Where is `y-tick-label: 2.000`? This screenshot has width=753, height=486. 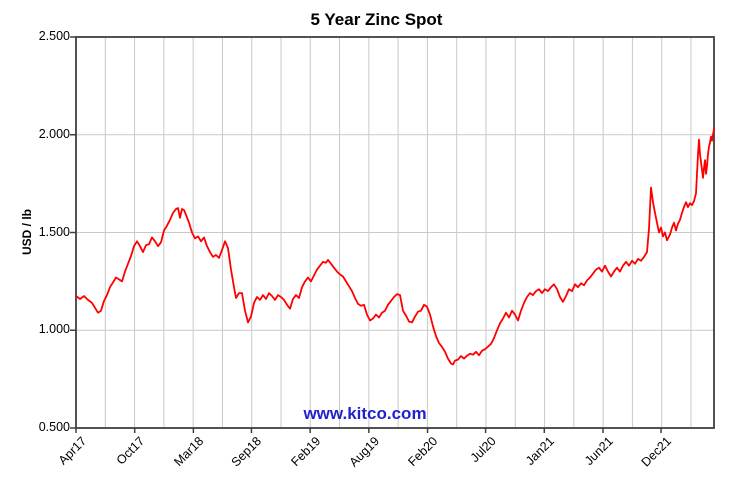
y-tick-label: 2.000 is located at coordinates (54, 133).